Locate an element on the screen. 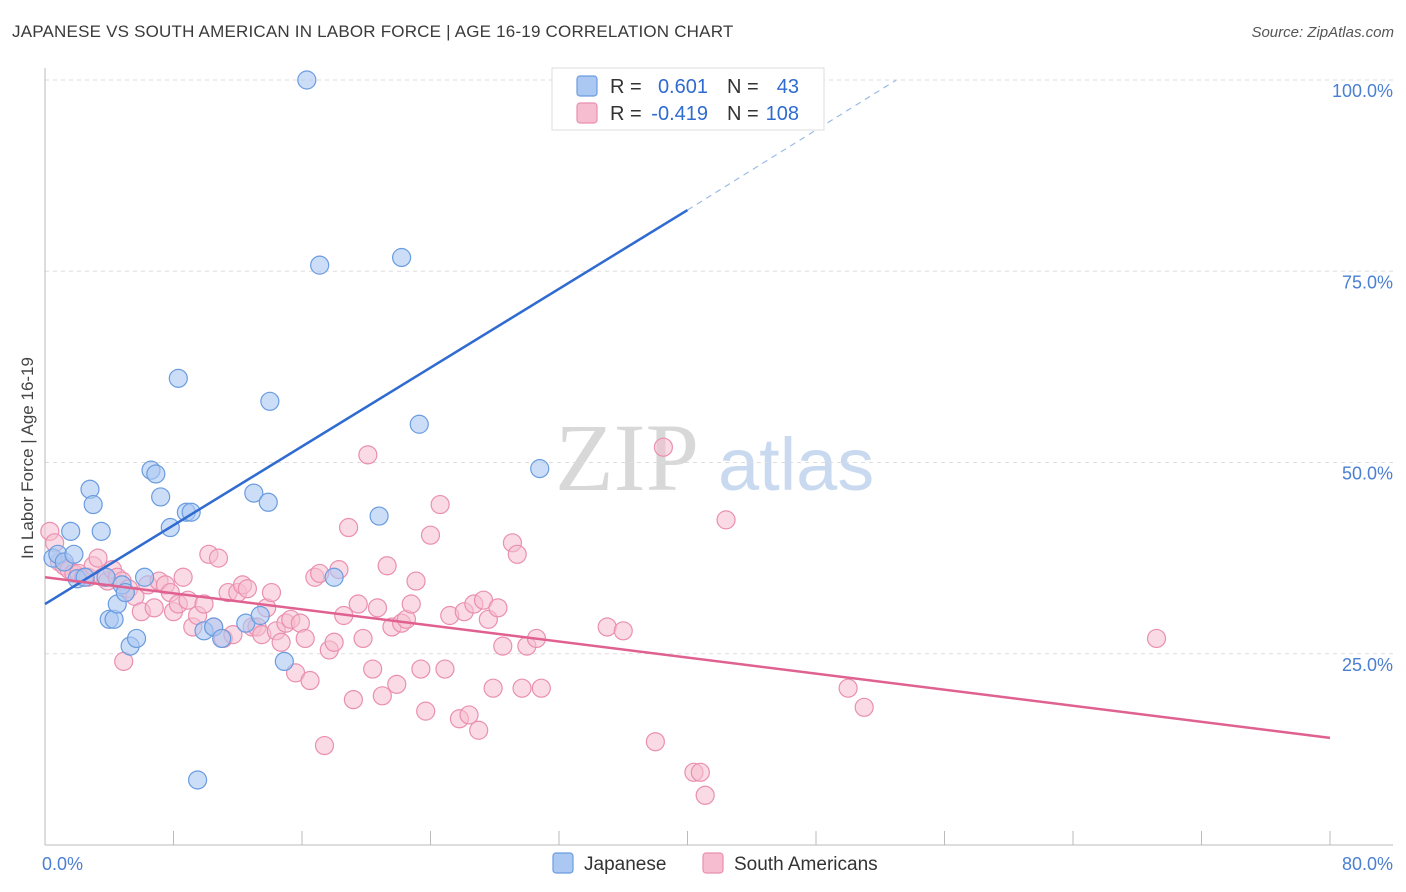 Image resolution: width=1406 pixels, height=892 pixels. bottom-legend-label-south-americans: South Americans is located at coordinates (806, 864).